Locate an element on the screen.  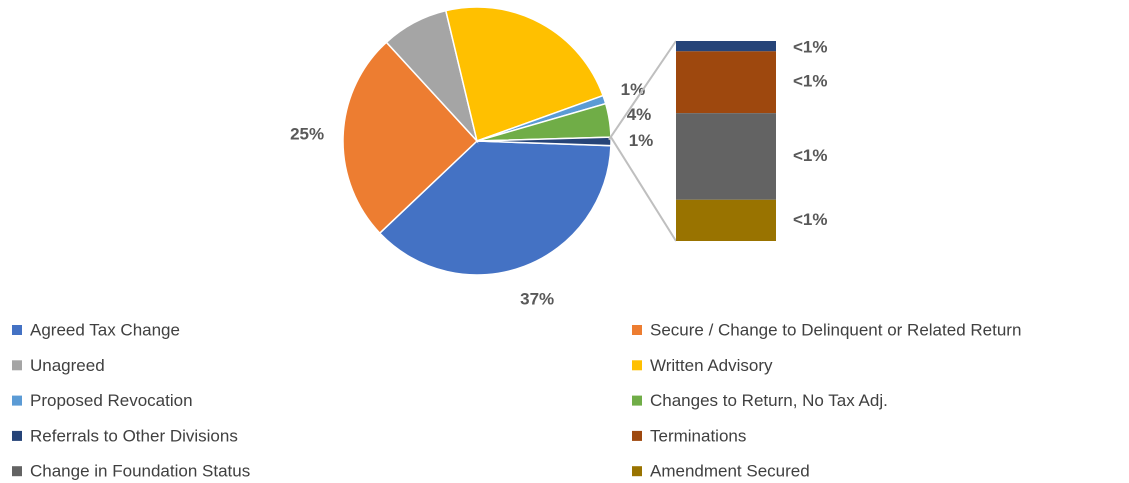
legend-label: Referrals to Other Divisions is located at coordinates (134, 435).